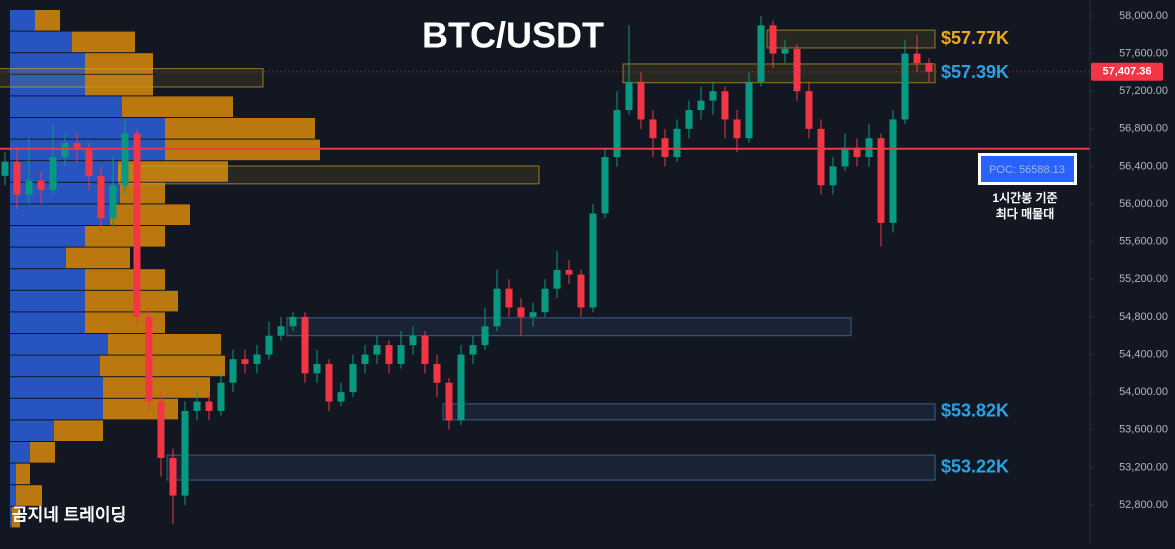 Image resolution: width=1175 pixels, height=549 pixels. What do you see at coordinates (975, 72) in the screenshot?
I see `zone-label: $57.39K` at bounding box center [975, 72].